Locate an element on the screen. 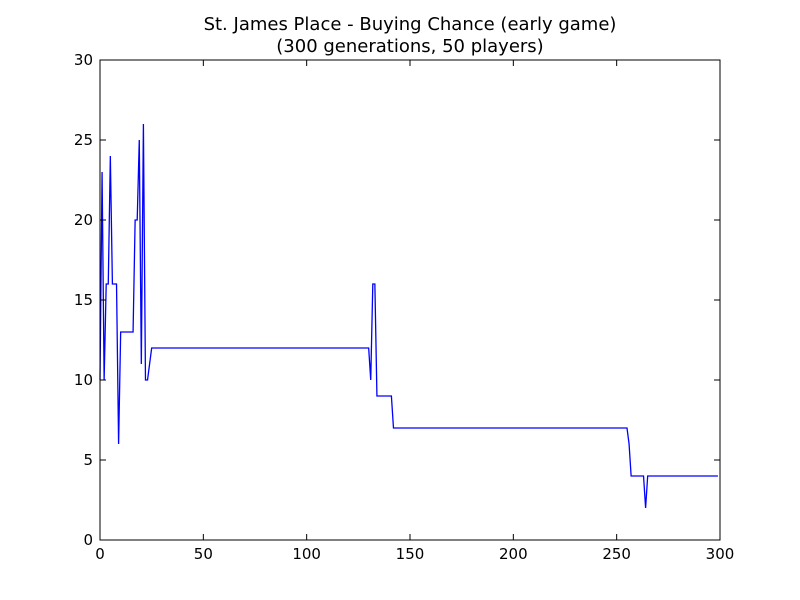 The height and width of the screenshot is (600, 800). x-tick-label: 300 is located at coordinates (720, 554).